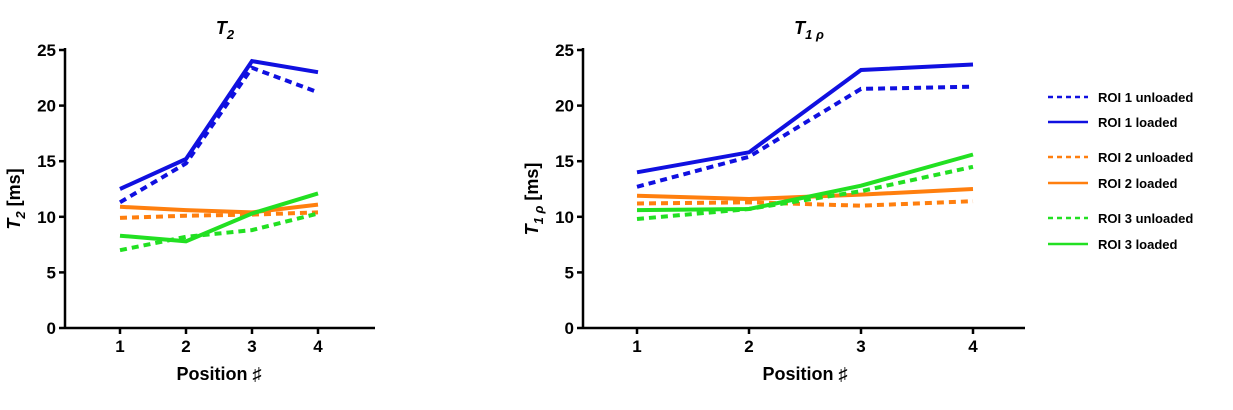 This screenshot has height=410, width=1233. Describe the element at coordinates (1145, 157) in the screenshot. I see `legend-label-roi-2-unloaded: ROI 2 unloaded` at that location.